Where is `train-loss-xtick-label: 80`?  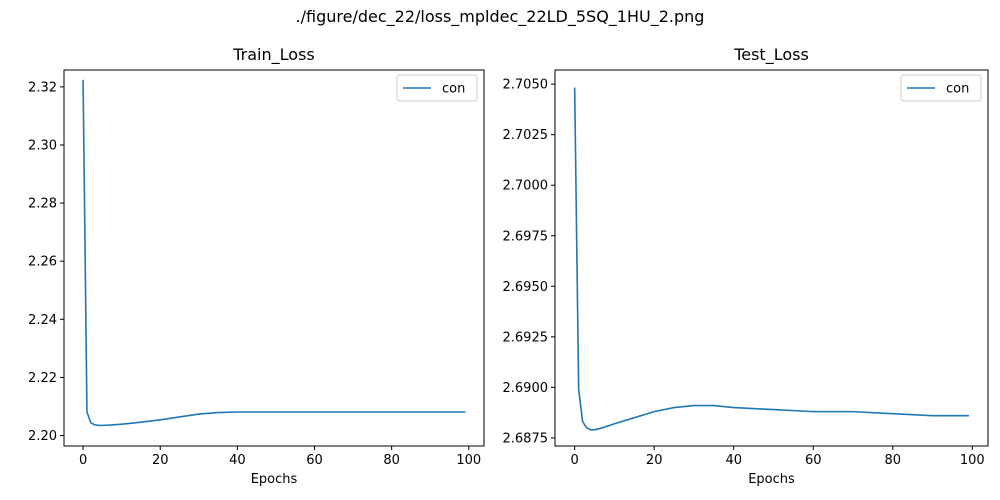 train-loss-xtick-label: 80 is located at coordinates (391, 460).